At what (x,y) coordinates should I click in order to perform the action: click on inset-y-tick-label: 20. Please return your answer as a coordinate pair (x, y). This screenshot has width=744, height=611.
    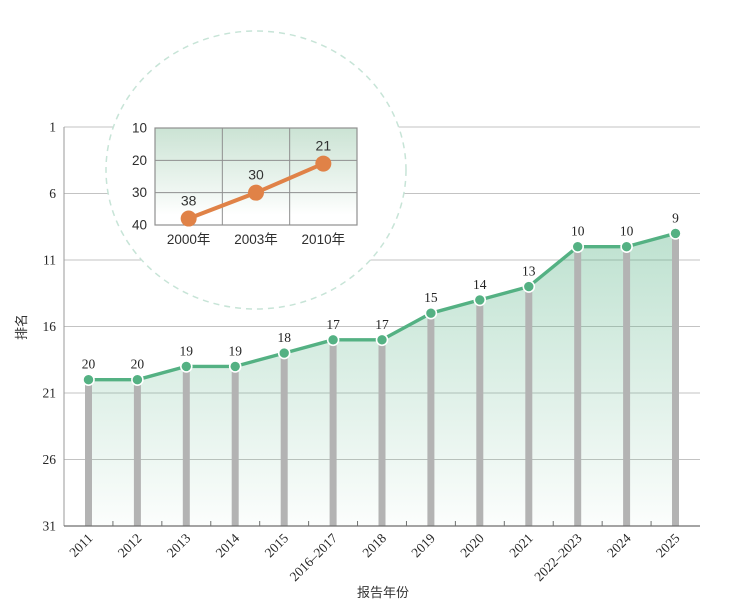
    Looking at the image, I should click on (139, 160).